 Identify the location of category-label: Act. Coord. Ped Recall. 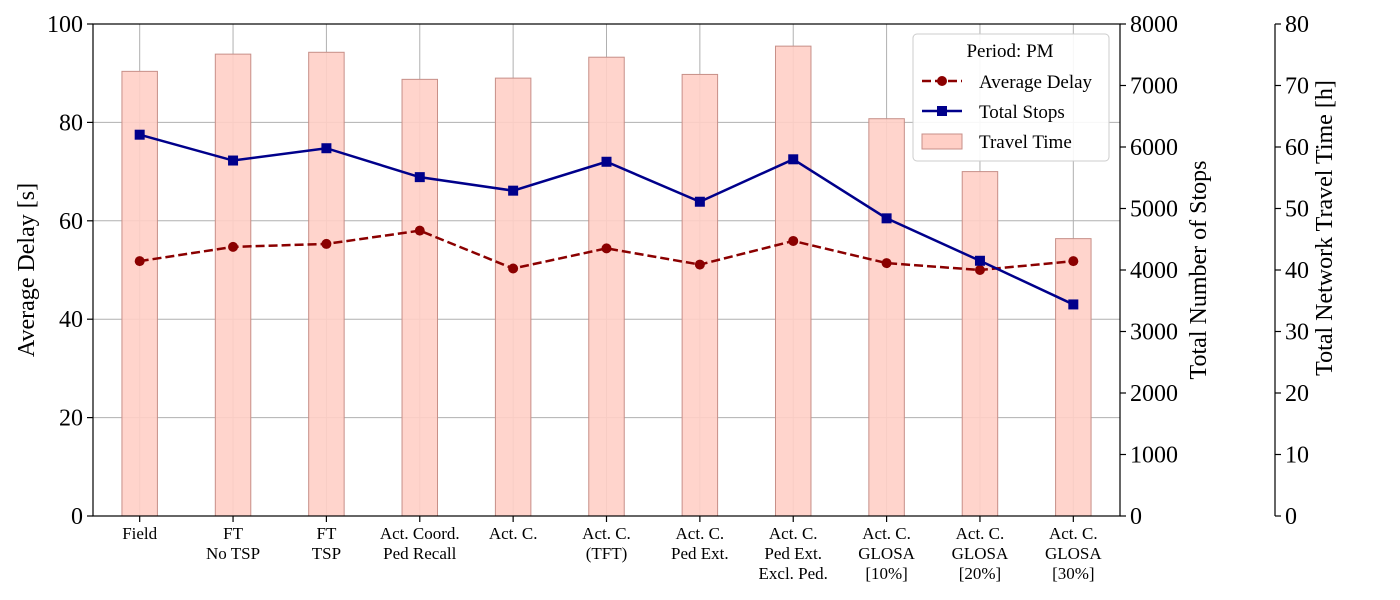
(420, 543).